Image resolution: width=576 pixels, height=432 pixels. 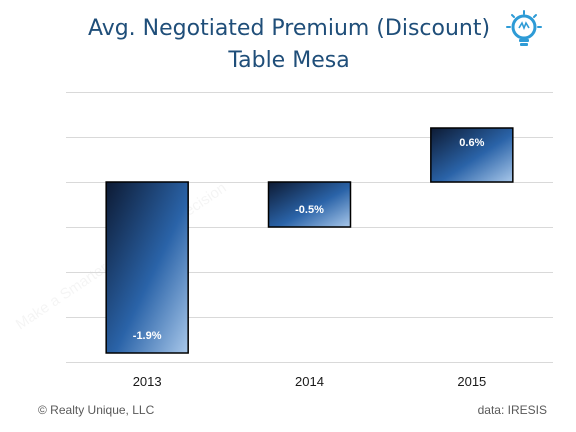 What do you see at coordinates (147, 336) in the screenshot?
I see `data-label-2013: -1.9%` at bounding box center [147, 336].